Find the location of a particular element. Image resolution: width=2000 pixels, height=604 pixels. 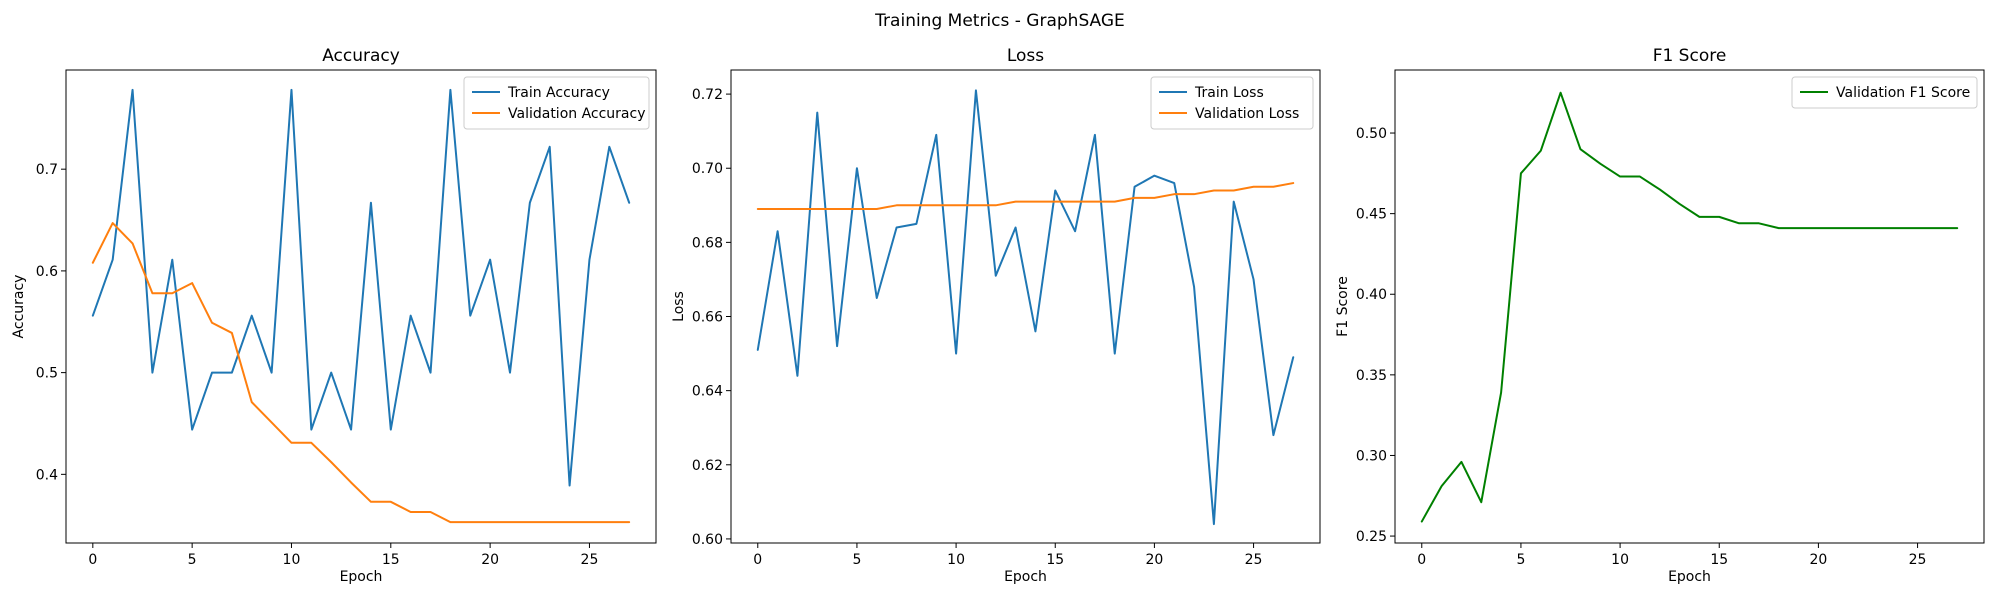

y-tick-label: 0.30 is located at coordinates (1371, 456).